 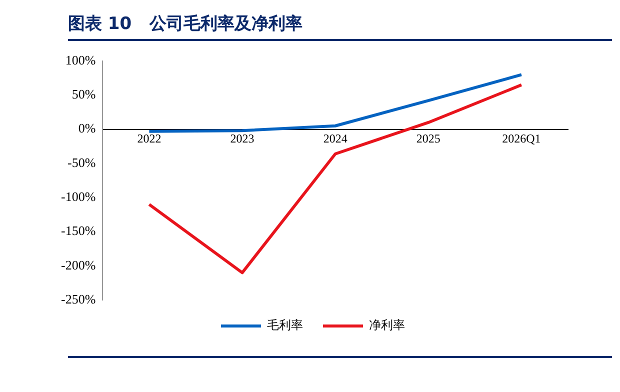 I want to click on x-tick-label: 2022, so click(x=149, y=139).